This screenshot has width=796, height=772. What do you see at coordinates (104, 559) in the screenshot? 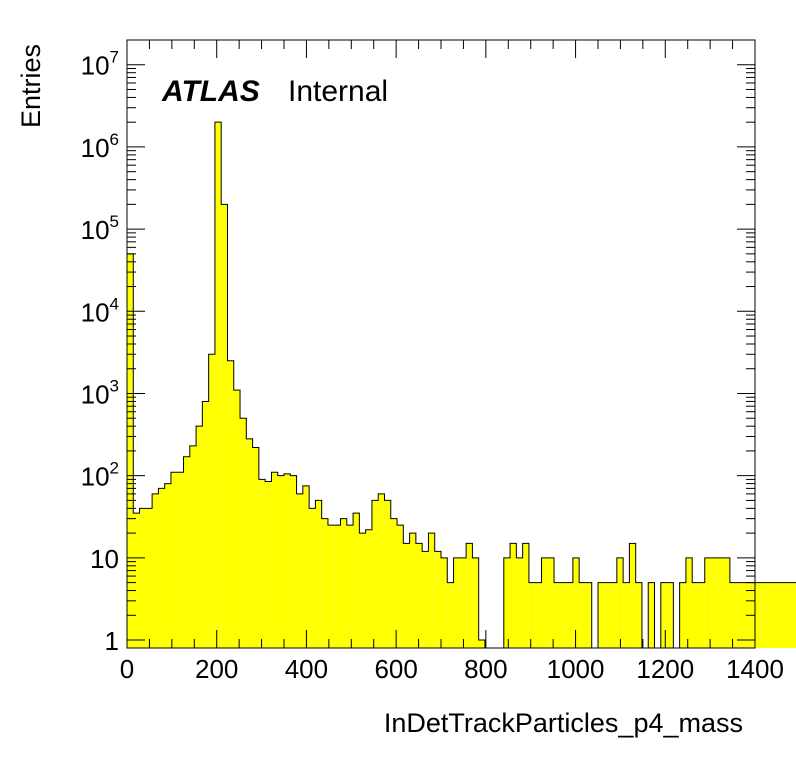
I see `y-tick-label: 10` at bounding box center [104, 559].